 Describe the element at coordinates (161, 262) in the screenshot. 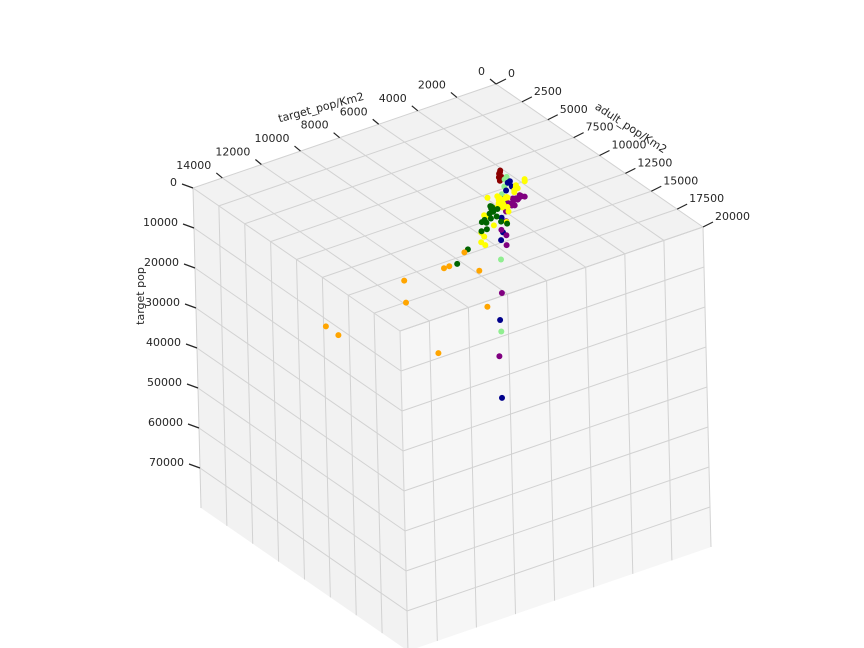

I see `target-pop-axis-tick-label: 20000` at that location.